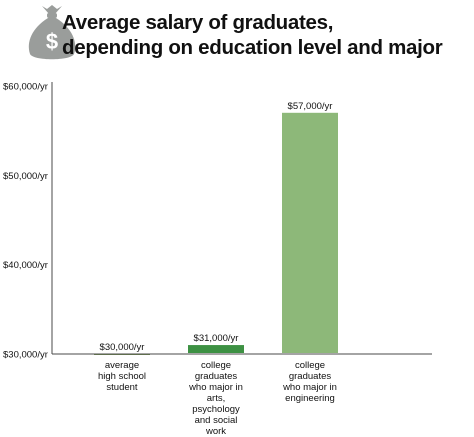  What do you see at coordinates (216, 420) in the screenshot?
I see `x-category-label-line: and social` at bounding box center [216, 420].